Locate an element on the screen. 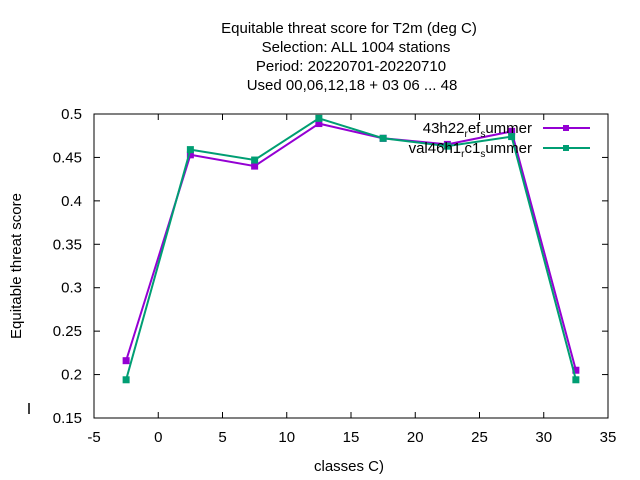 This screenshot has width=640, height=480. x-tick-label: 25 is located at coordinates (479, 437).